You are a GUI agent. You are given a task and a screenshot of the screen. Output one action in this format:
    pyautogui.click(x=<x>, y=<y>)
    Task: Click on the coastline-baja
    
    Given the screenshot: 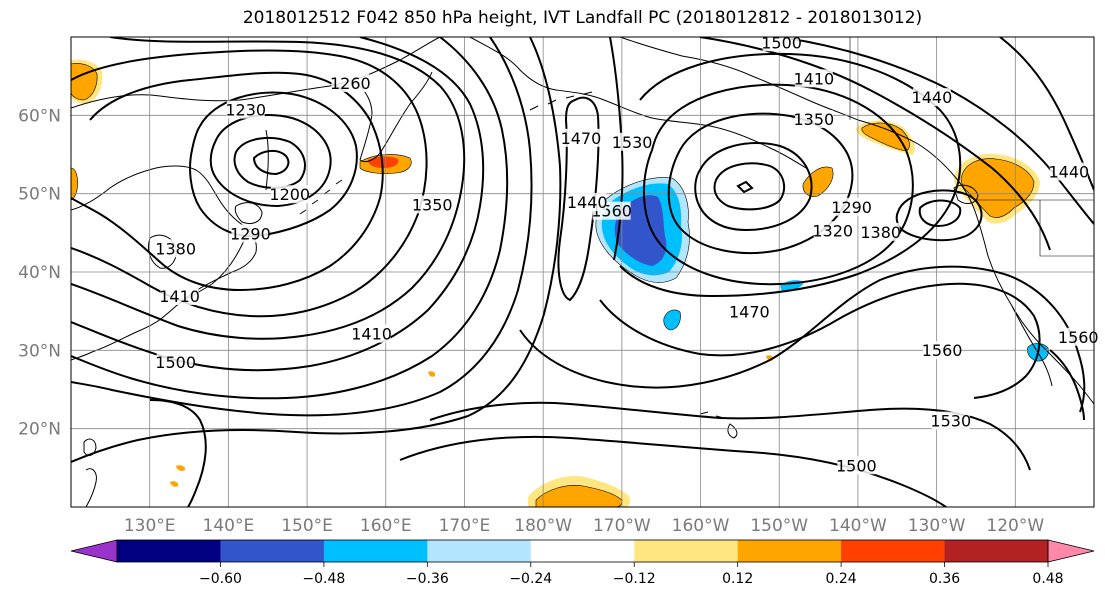 What is the action you would take?
    pyautogui.click(x=1032, y=346)
    